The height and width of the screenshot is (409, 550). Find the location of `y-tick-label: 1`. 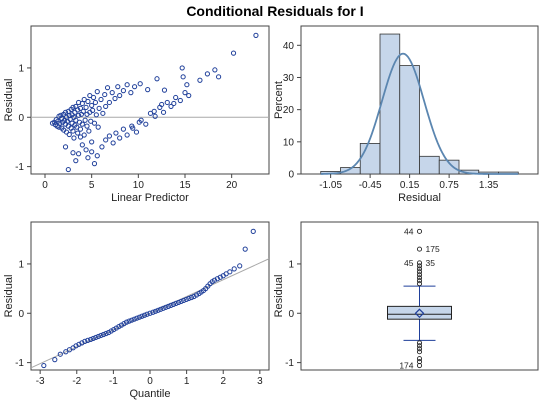

y-tick-label: 1 is located at coordinates (21, 68).